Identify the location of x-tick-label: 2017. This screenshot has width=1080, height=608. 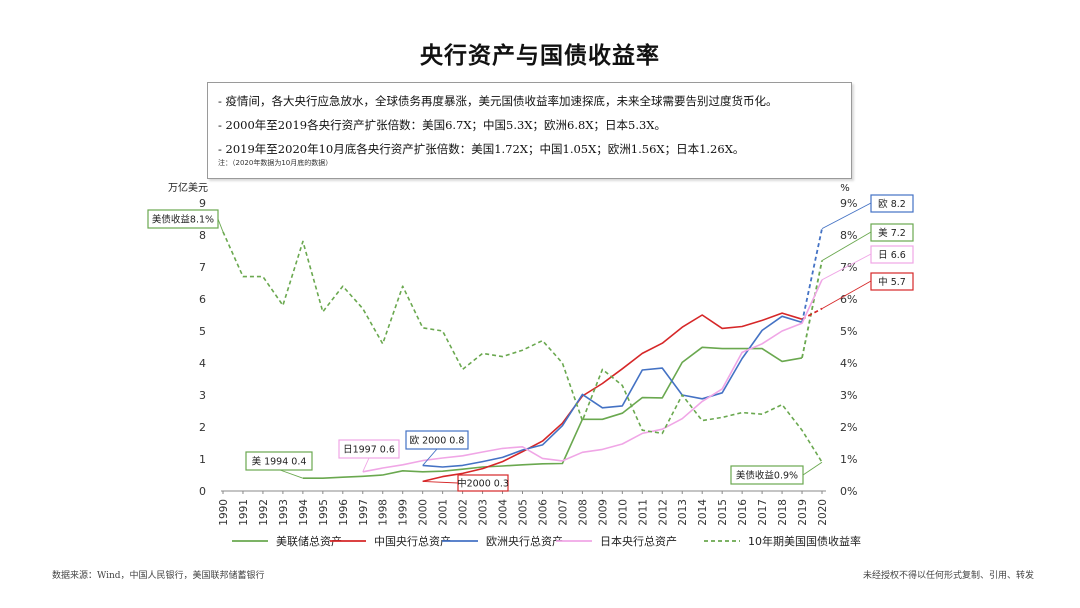
(763, 512).